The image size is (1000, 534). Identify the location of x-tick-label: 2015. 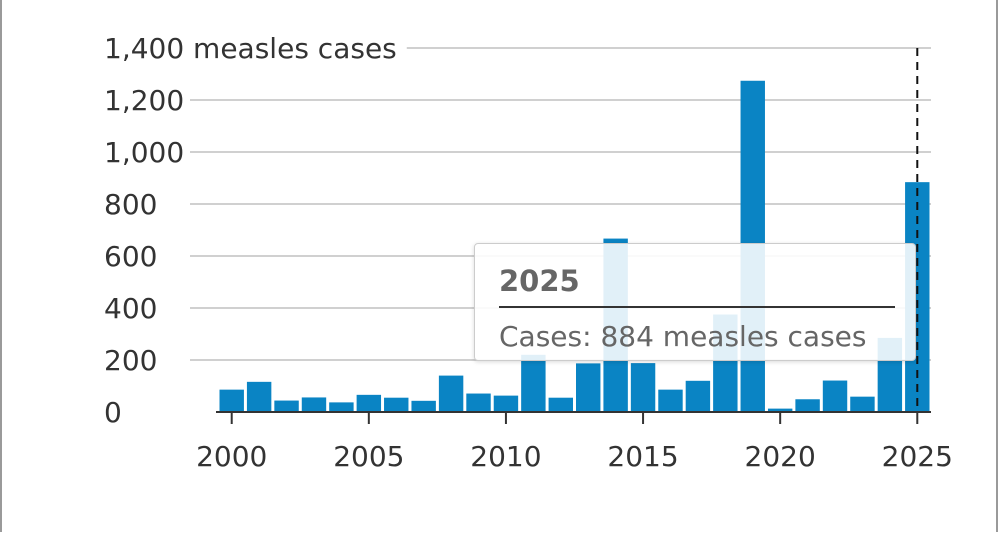
(642, 456).